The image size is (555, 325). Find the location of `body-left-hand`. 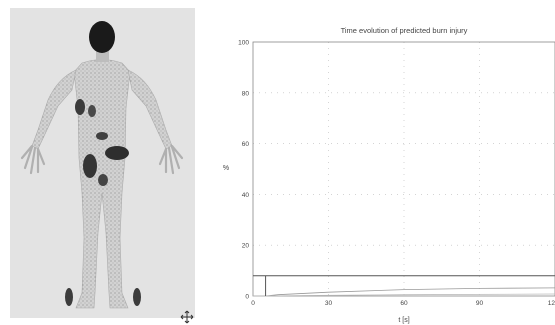

body-left-hand is located at coordinates (33, 159).